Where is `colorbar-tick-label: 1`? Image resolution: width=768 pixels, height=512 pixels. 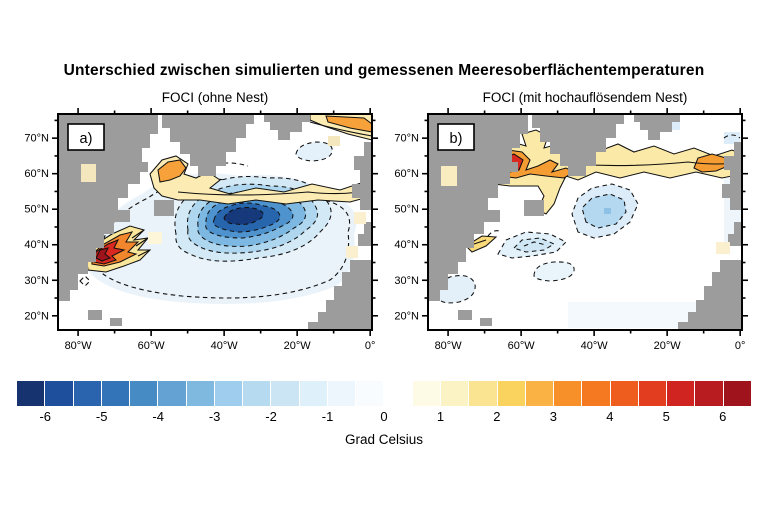
colorbar-tick-label: 1 is located at coordinates (440, 416).